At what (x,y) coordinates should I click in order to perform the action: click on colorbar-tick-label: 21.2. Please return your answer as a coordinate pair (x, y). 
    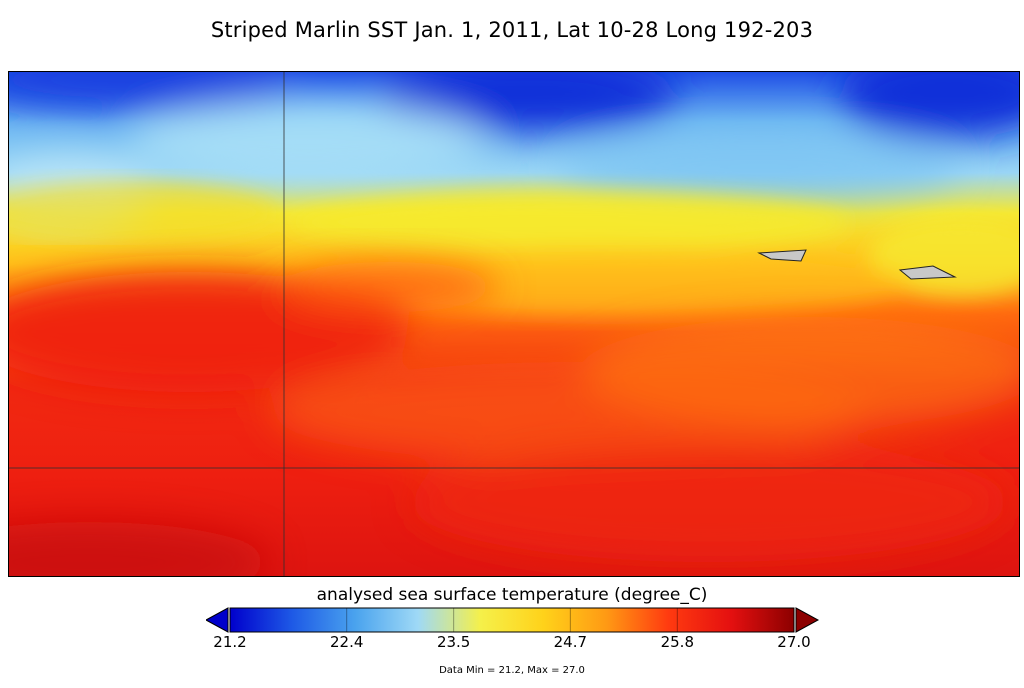
    Looking at the image, I should click on (230, 642).